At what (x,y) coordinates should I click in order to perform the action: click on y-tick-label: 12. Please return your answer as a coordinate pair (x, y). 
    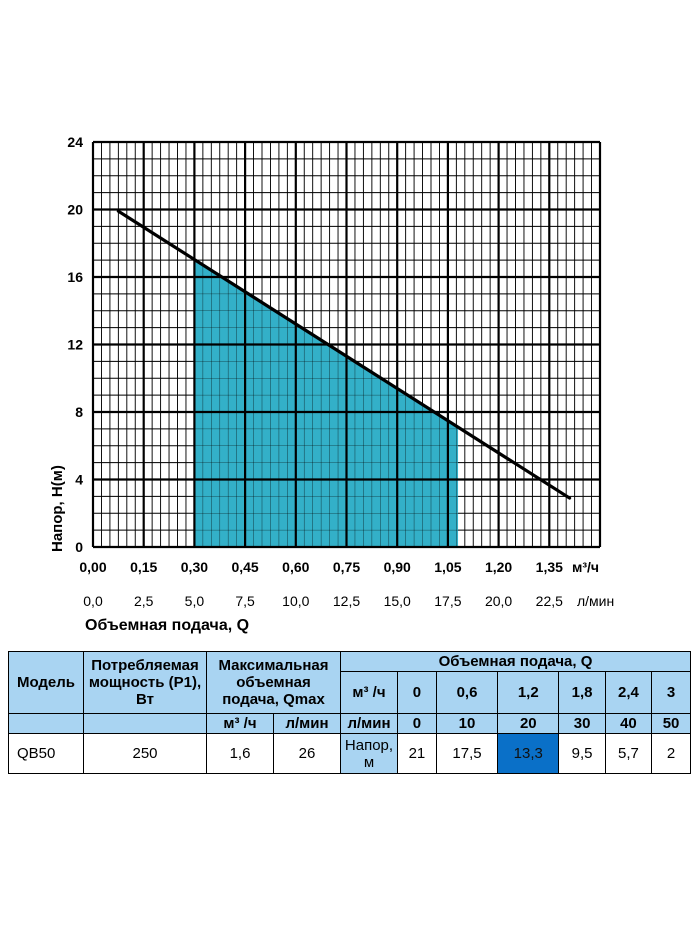
    Looking at the image, I should click on (75, 345).